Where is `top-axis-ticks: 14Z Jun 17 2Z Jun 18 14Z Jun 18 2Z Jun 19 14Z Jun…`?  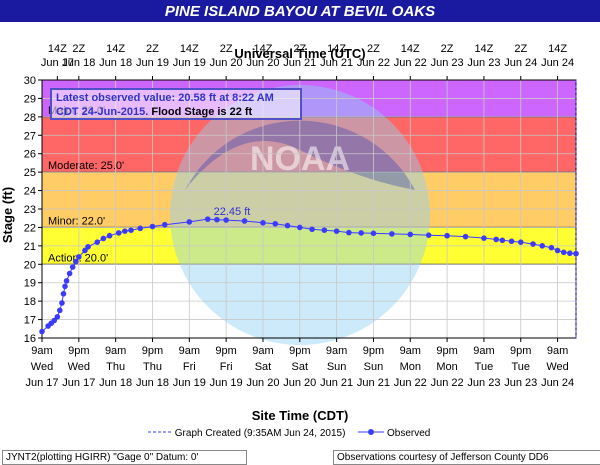
top-axis-ticks: 14Z Jun 17 2Z Jun 18 14Z Jun 18 2Z Jun 19 14Z Jun… is located at coordinates (307, 61).